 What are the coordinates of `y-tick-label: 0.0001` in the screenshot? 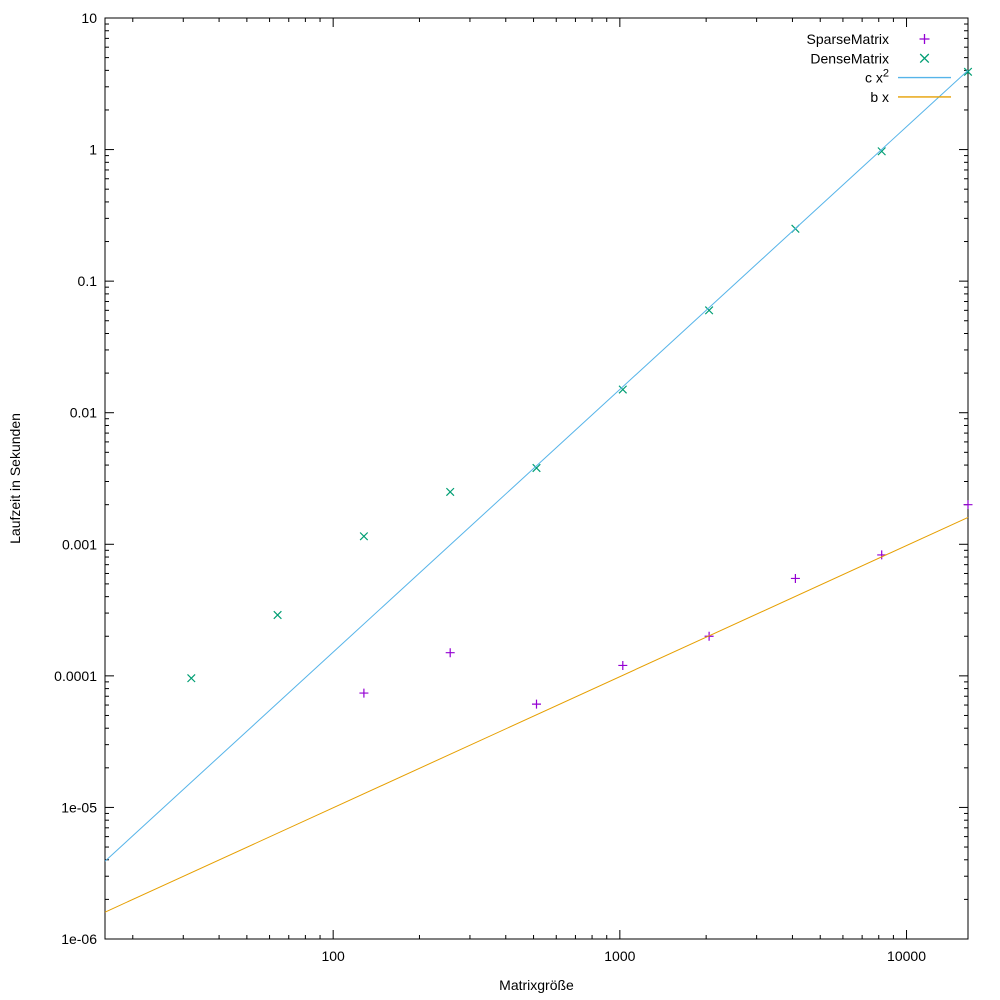 It's located at (75, 676).